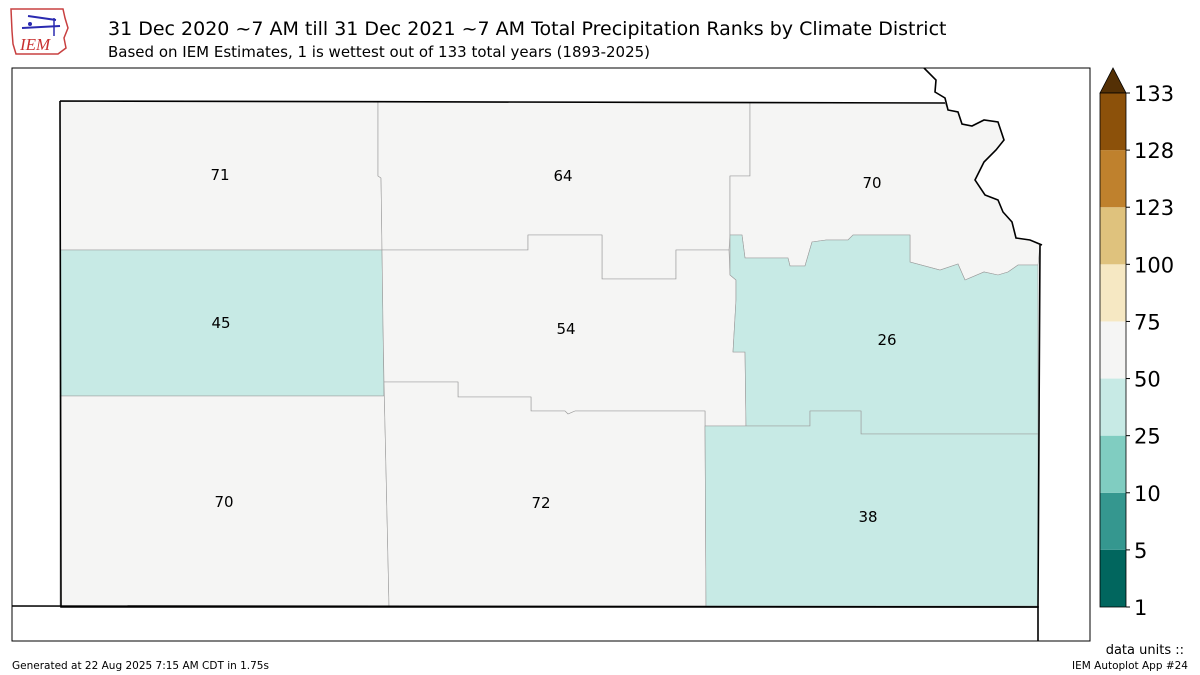  I want to click on district-label-nw: 71, so click(219, 175).